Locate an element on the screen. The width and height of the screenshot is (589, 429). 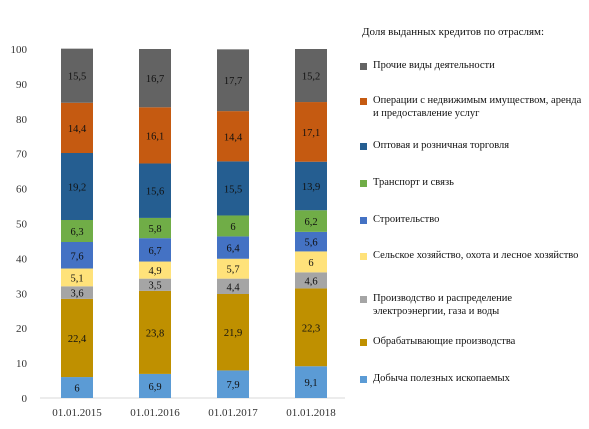
legend-item: Обрабатывающие производства is located at coordinates (437, 341).